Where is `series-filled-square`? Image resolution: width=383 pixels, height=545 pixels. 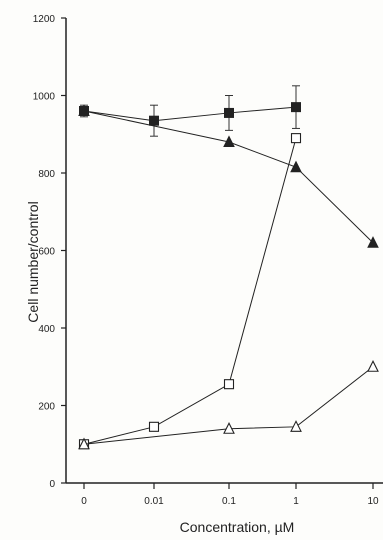
series-filled-square is located at coordinates (190, 111).